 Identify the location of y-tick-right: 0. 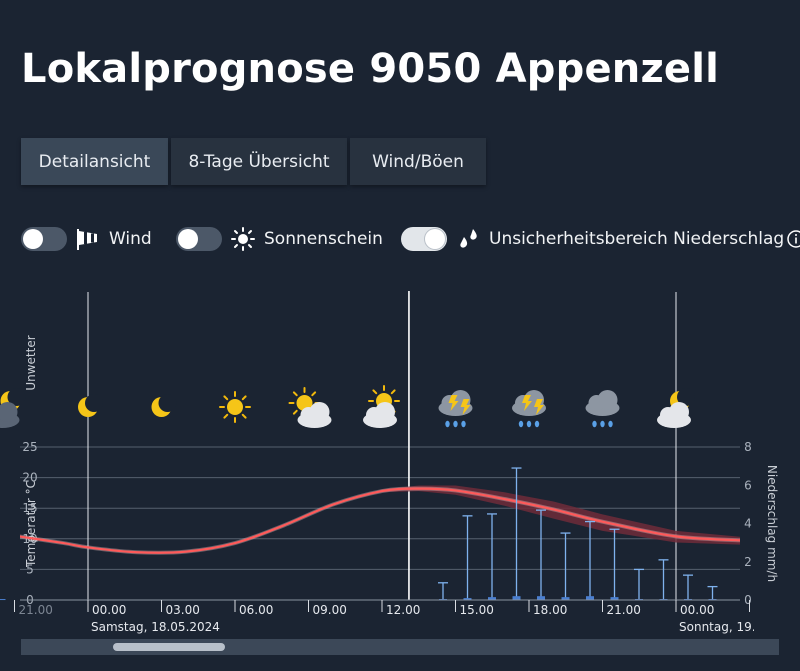
(748, 600).